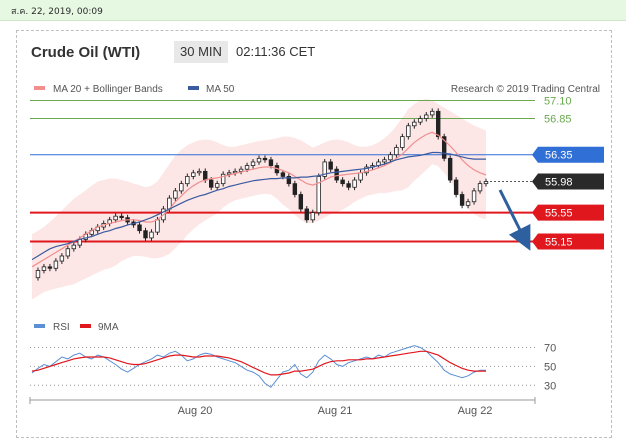 This screenshot has width=626, height=445. Describe the element at coordinates (195, 411) in the screenshot. I see `x-tick-label: Aug 20` at that location.